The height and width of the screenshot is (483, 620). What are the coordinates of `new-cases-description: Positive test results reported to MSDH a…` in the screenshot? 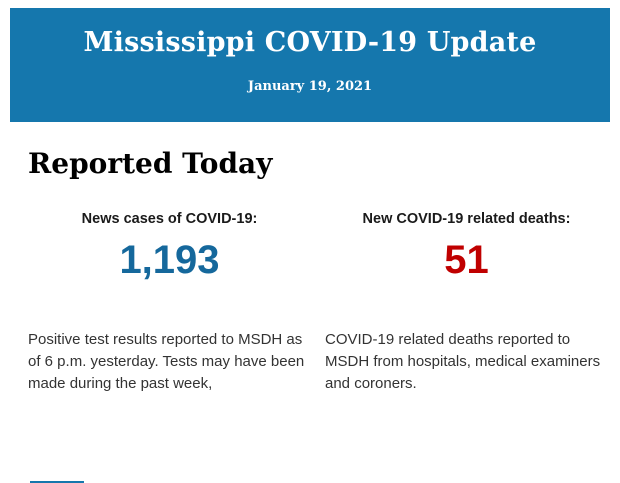 It's located at (166, 361).